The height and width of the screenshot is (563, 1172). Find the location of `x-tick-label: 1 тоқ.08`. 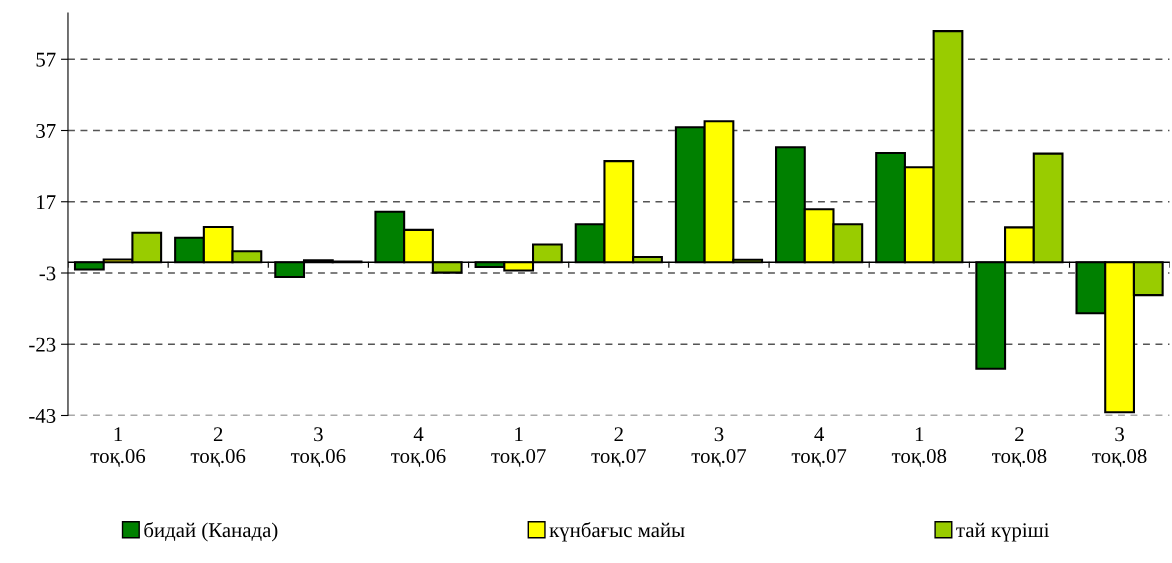

x-tick-label: 1 тоқ.08 is located at coordinates (919, 447).